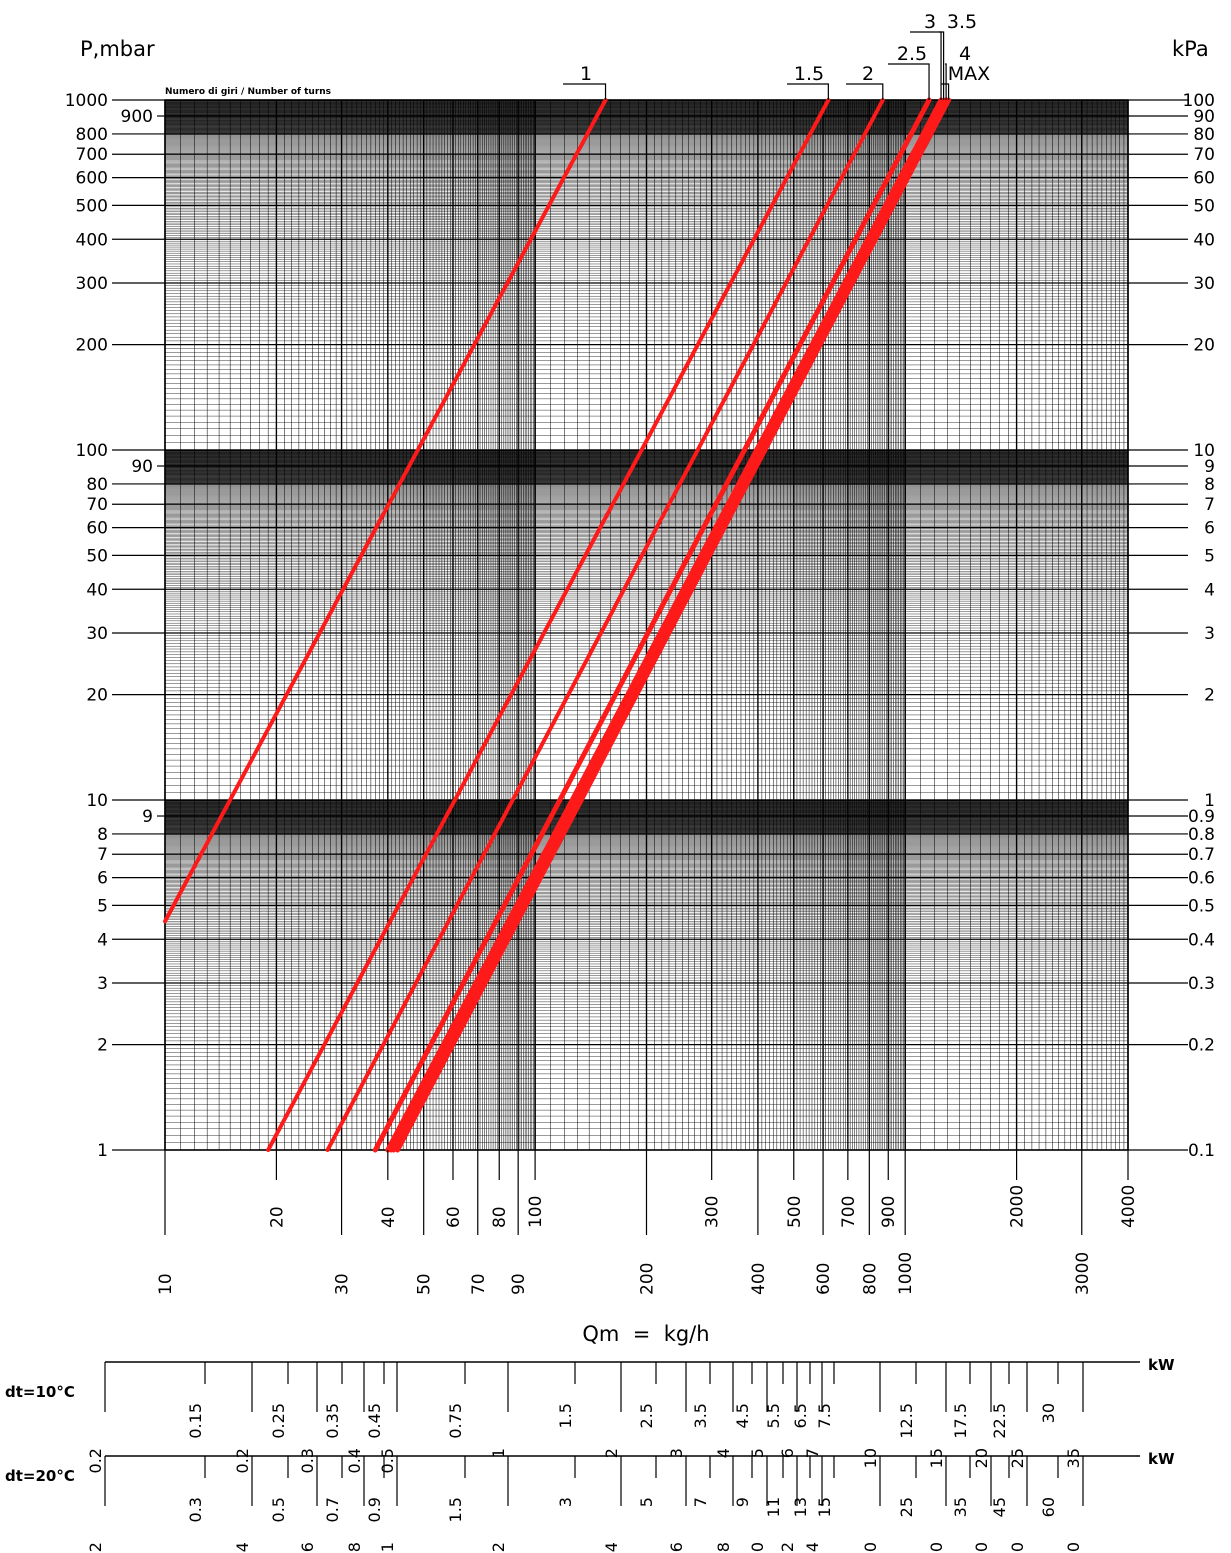 The width and height of the screenshot is (1231, 1553). Describe the element at coordinates (585, 91) in the screenshot. I see `series-label-1-leader` at that location.